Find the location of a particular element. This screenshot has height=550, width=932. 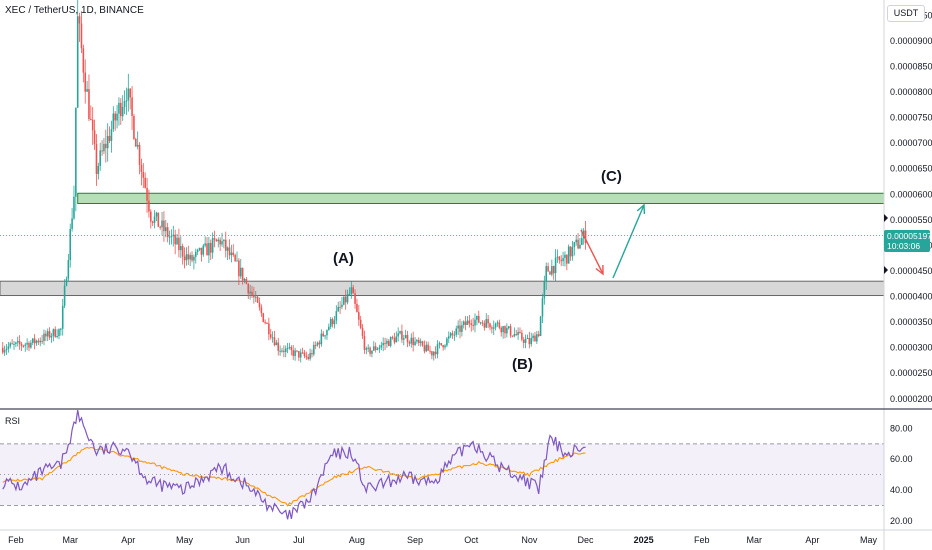

axis-marker is located at coordinates (886, 218).